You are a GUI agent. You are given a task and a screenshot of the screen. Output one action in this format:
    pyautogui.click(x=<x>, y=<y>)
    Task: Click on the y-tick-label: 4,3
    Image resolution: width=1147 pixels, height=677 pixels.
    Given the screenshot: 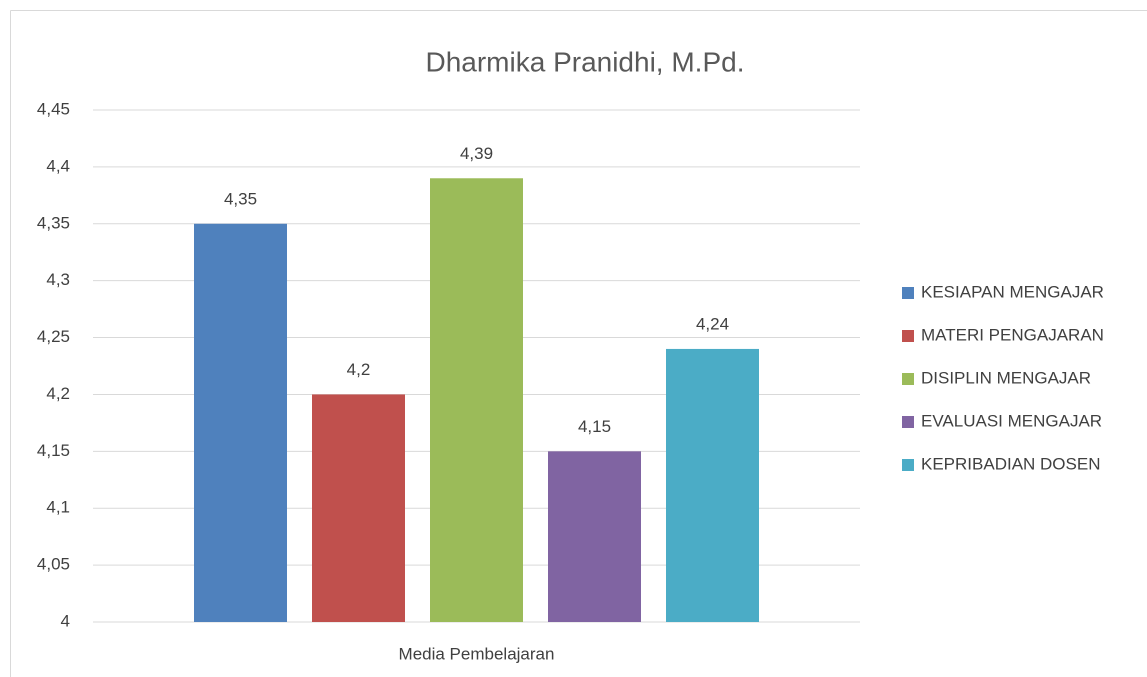 What is the action you would take?
    pyautogui.click(x=58, y=279)
    